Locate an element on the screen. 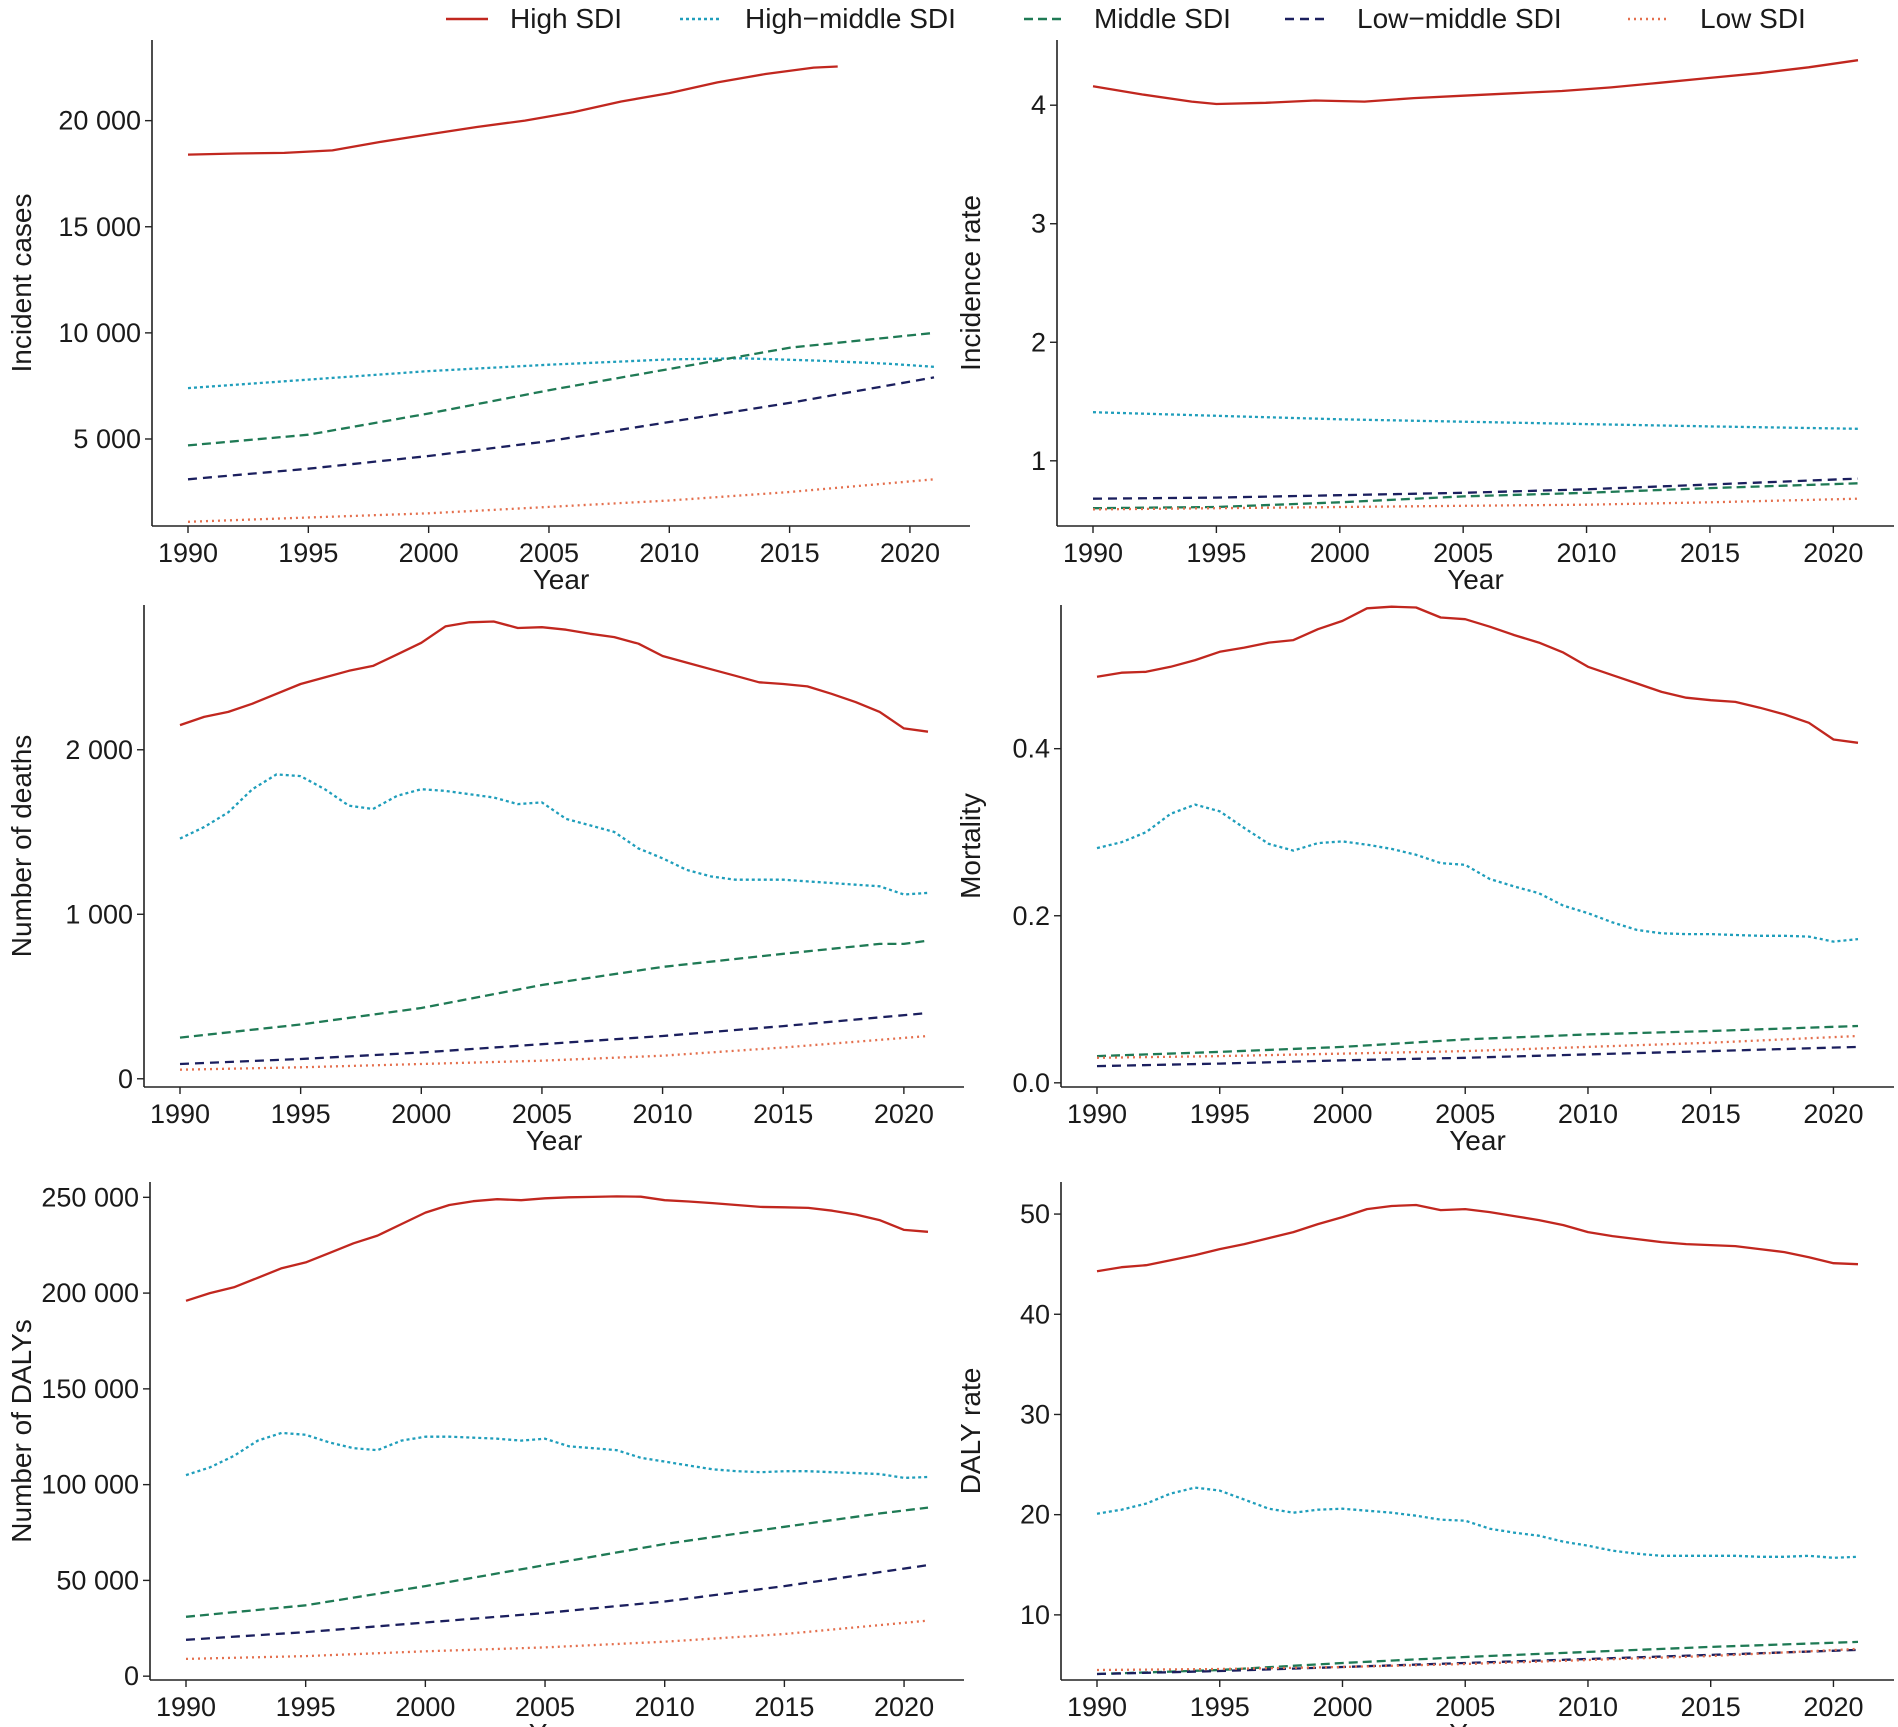  y-tick-label: 30 is located at coordinates (1035, 1414).